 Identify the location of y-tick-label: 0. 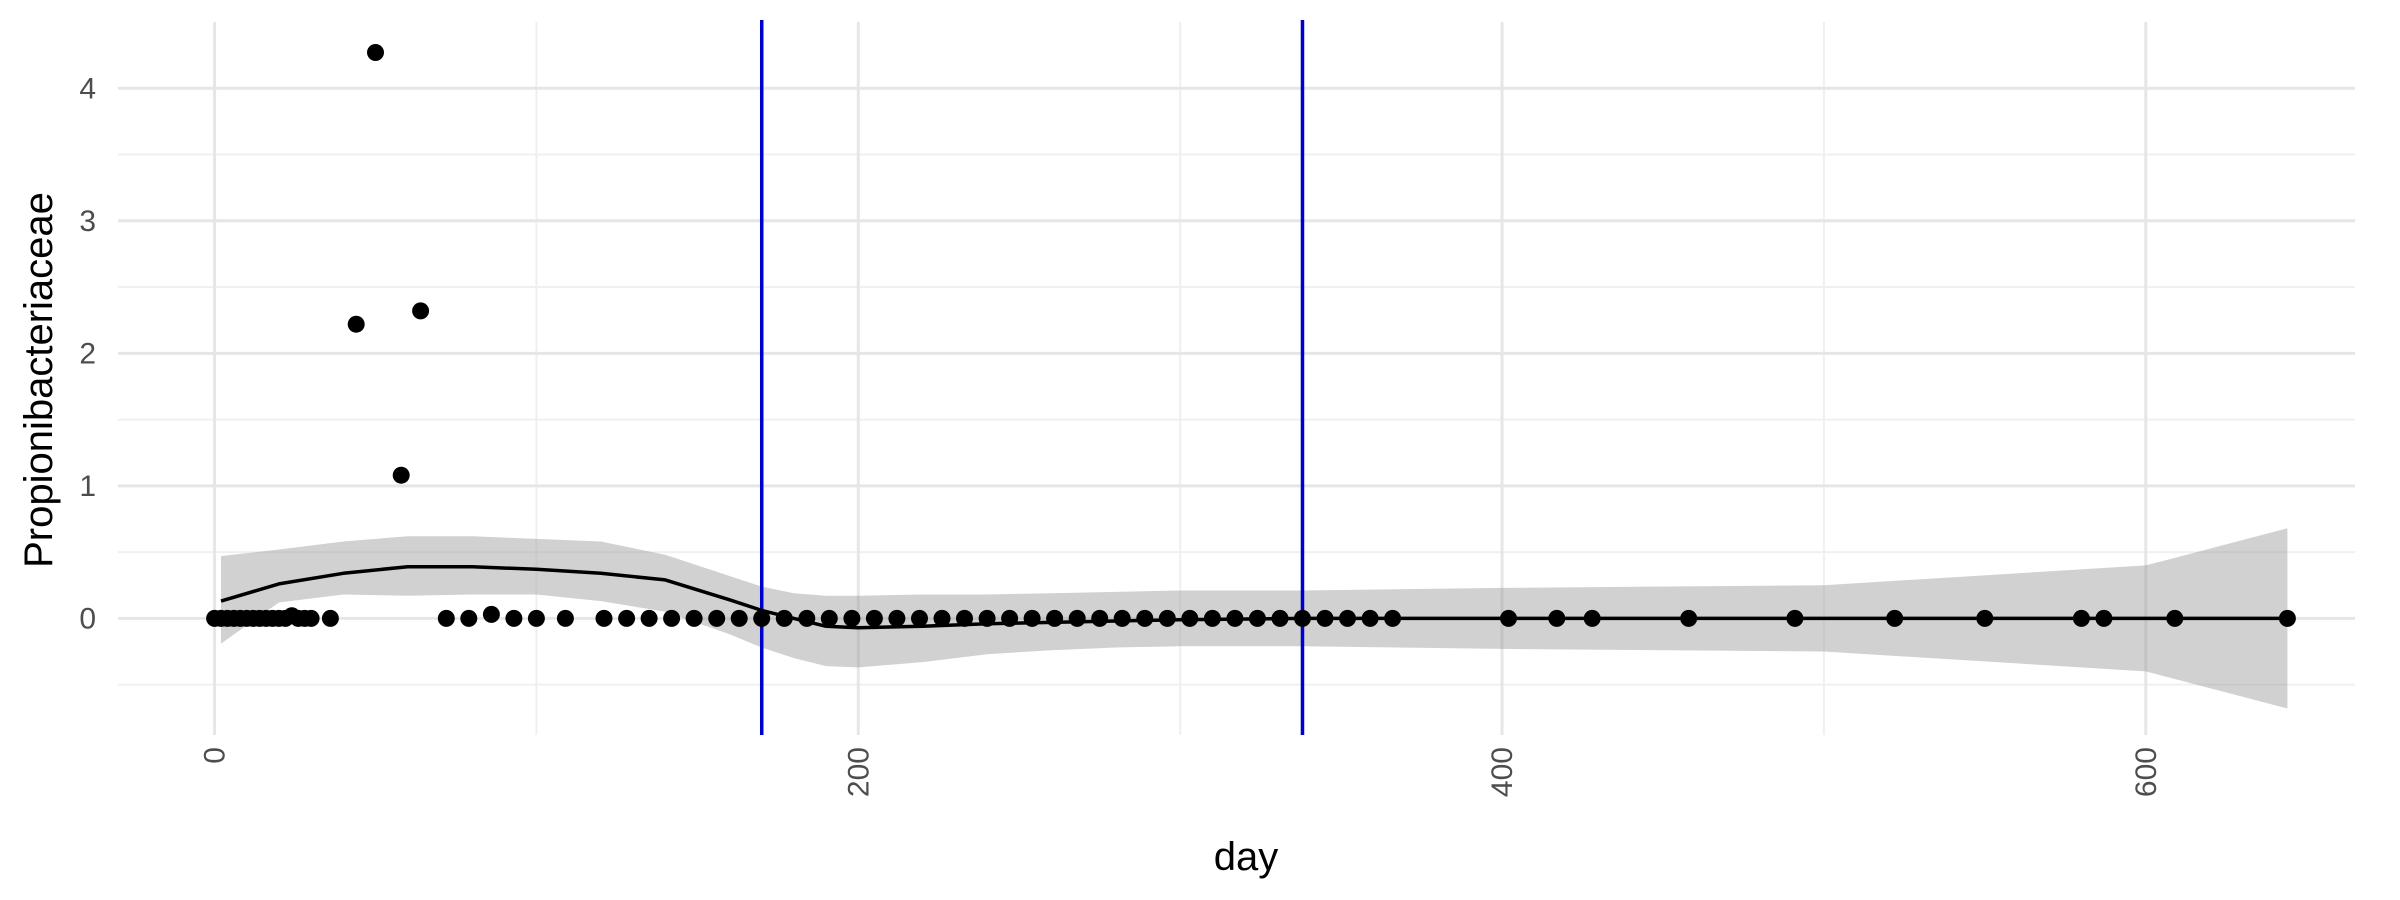
(87, 618).